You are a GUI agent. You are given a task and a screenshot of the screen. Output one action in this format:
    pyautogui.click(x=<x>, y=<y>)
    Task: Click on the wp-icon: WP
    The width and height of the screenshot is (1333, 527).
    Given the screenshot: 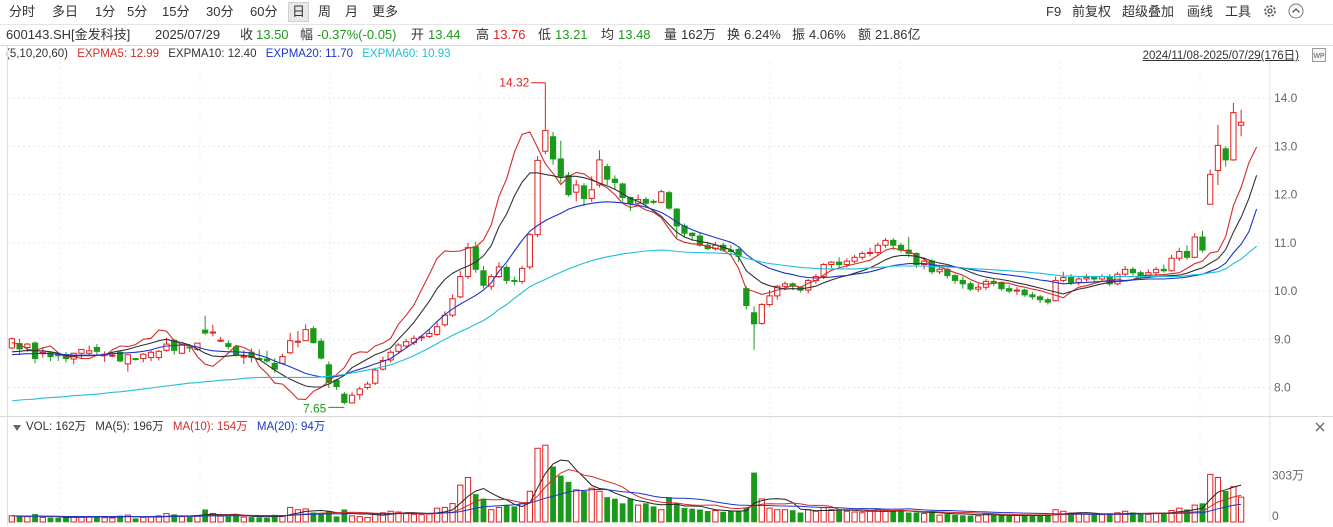 What is the action you would take?
    pyautogui.click(x=1319, y=55)
    